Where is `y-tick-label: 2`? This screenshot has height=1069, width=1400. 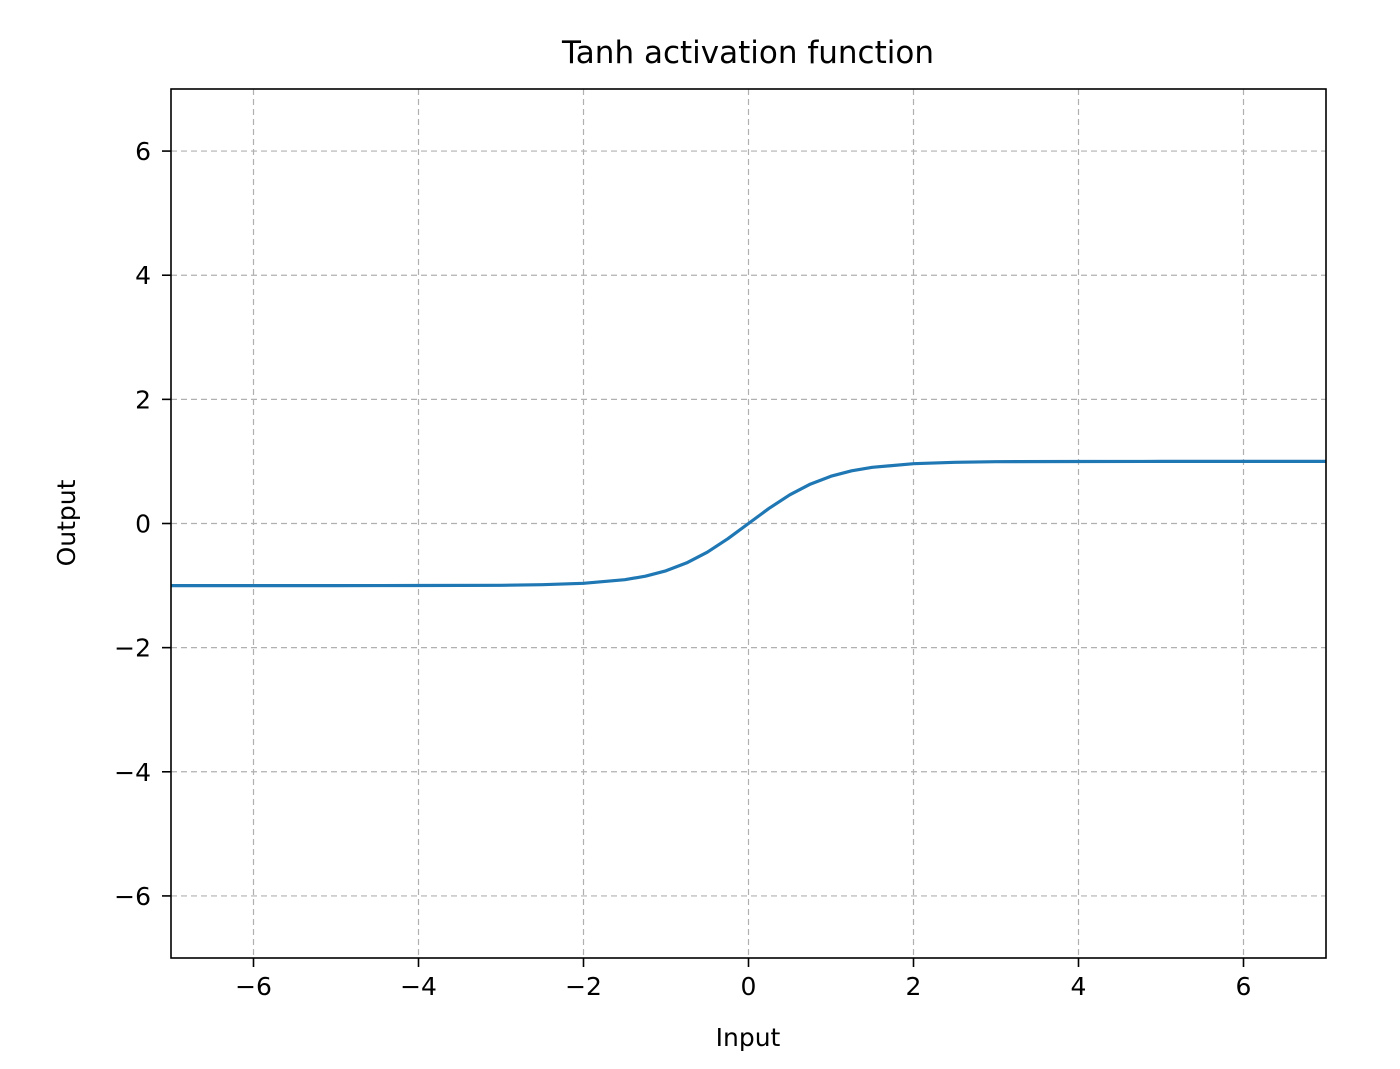
y-tick-label: 2 is located at coordinates (143, 399).